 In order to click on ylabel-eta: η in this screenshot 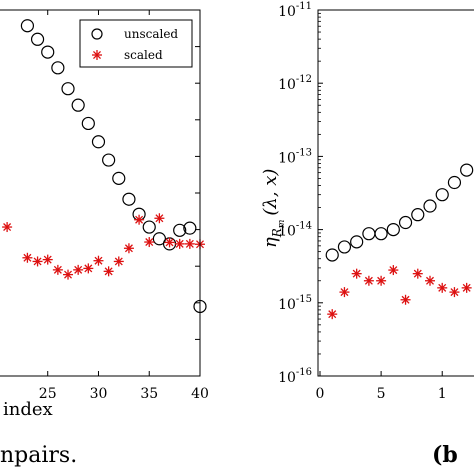, I will do `click(270, 242)`.